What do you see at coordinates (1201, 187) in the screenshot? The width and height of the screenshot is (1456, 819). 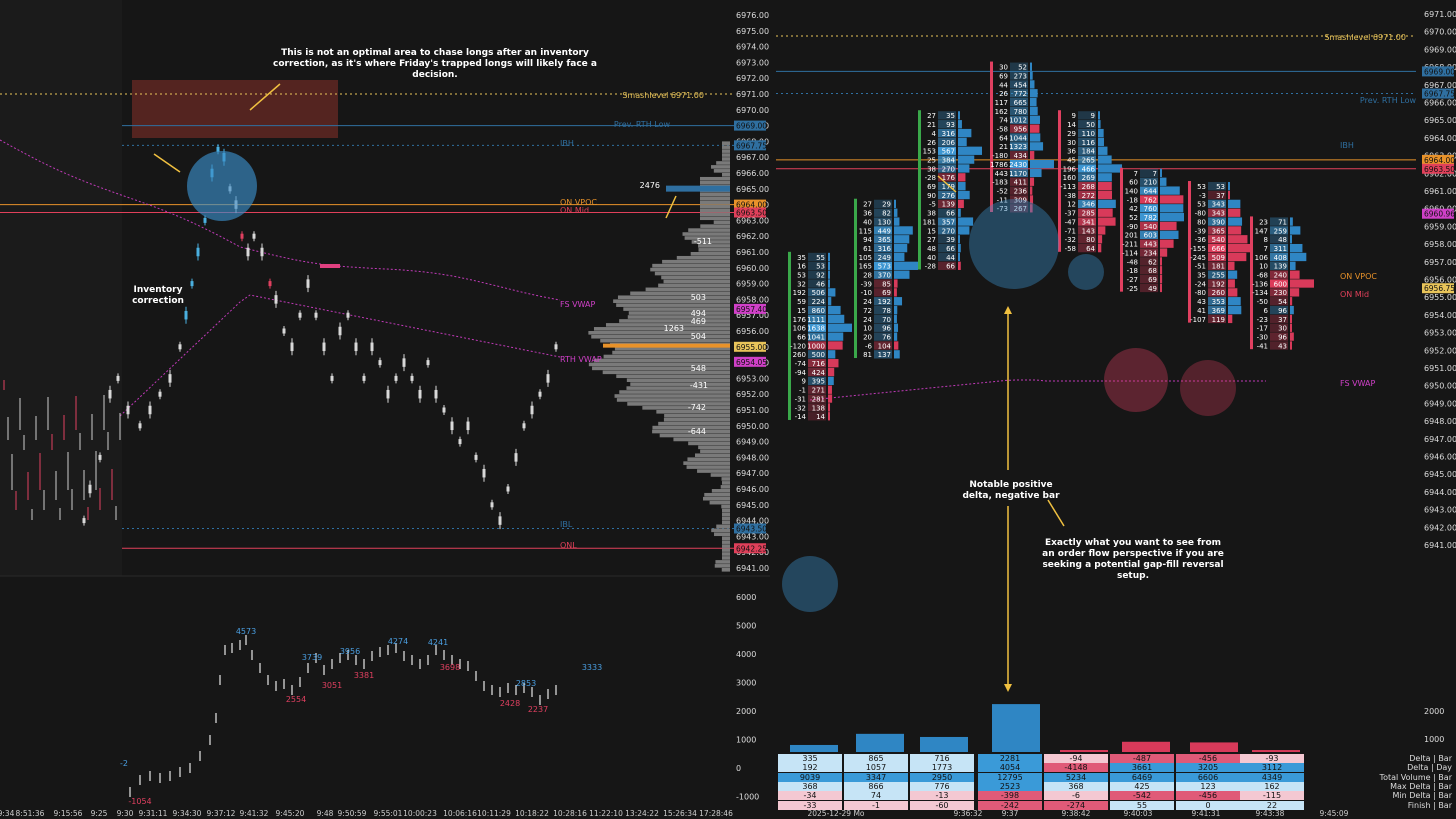 I see `footprint-delta: 53` at bounding box center [1201, 187].